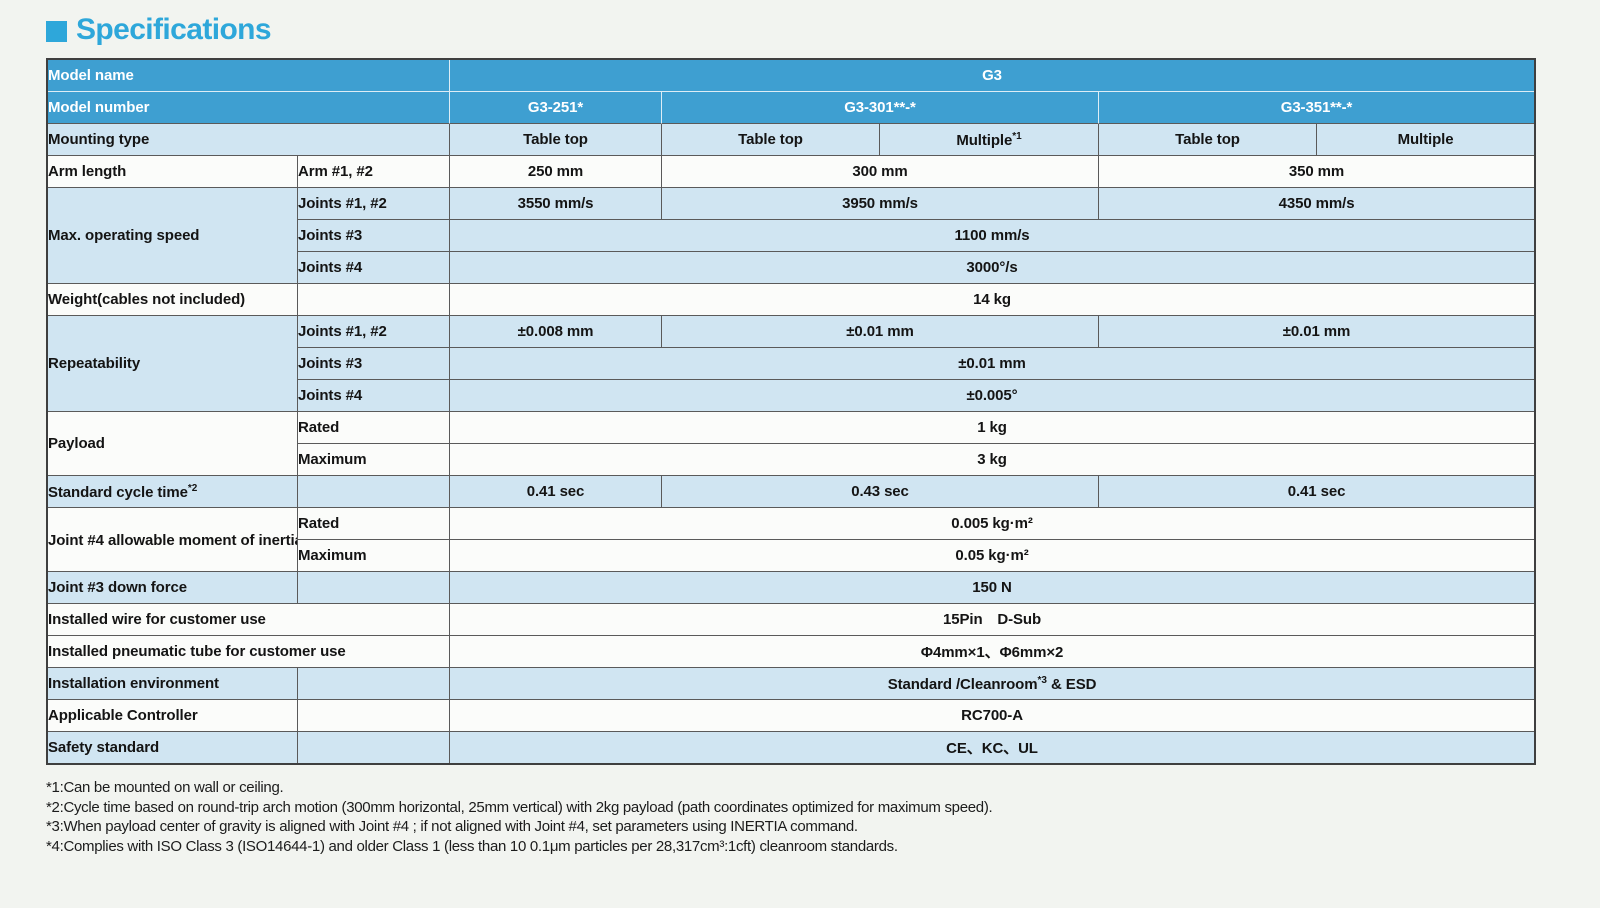 The image size is (1600, 908). I want to click on down-force-empty-sub-cell, so click(374, 588).